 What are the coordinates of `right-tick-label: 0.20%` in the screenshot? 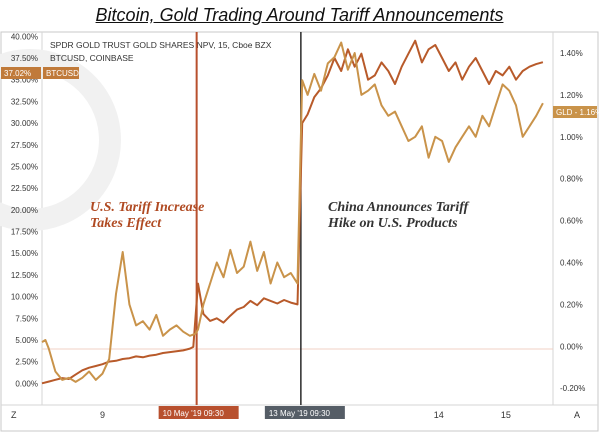 It's located at (571, 304).